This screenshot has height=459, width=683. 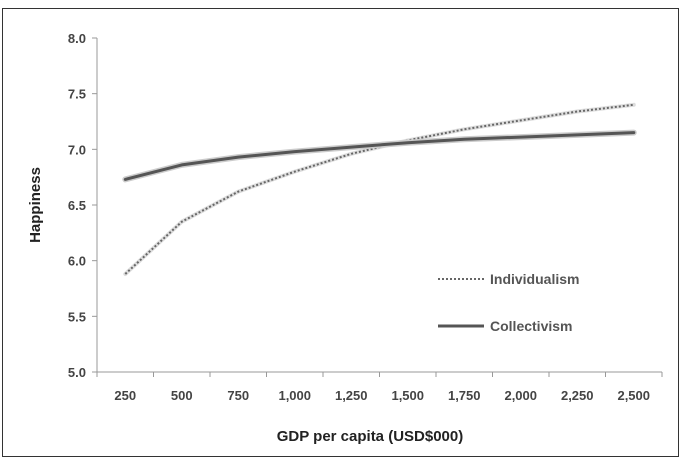 I want to click on y-tick-label: 6.5, so click(x=77, y=205).